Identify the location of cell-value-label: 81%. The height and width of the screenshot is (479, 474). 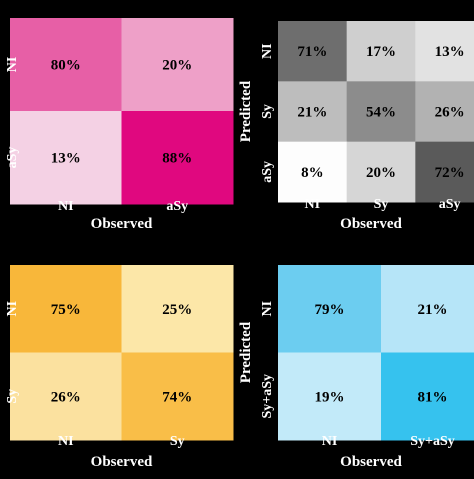
(433, 397).